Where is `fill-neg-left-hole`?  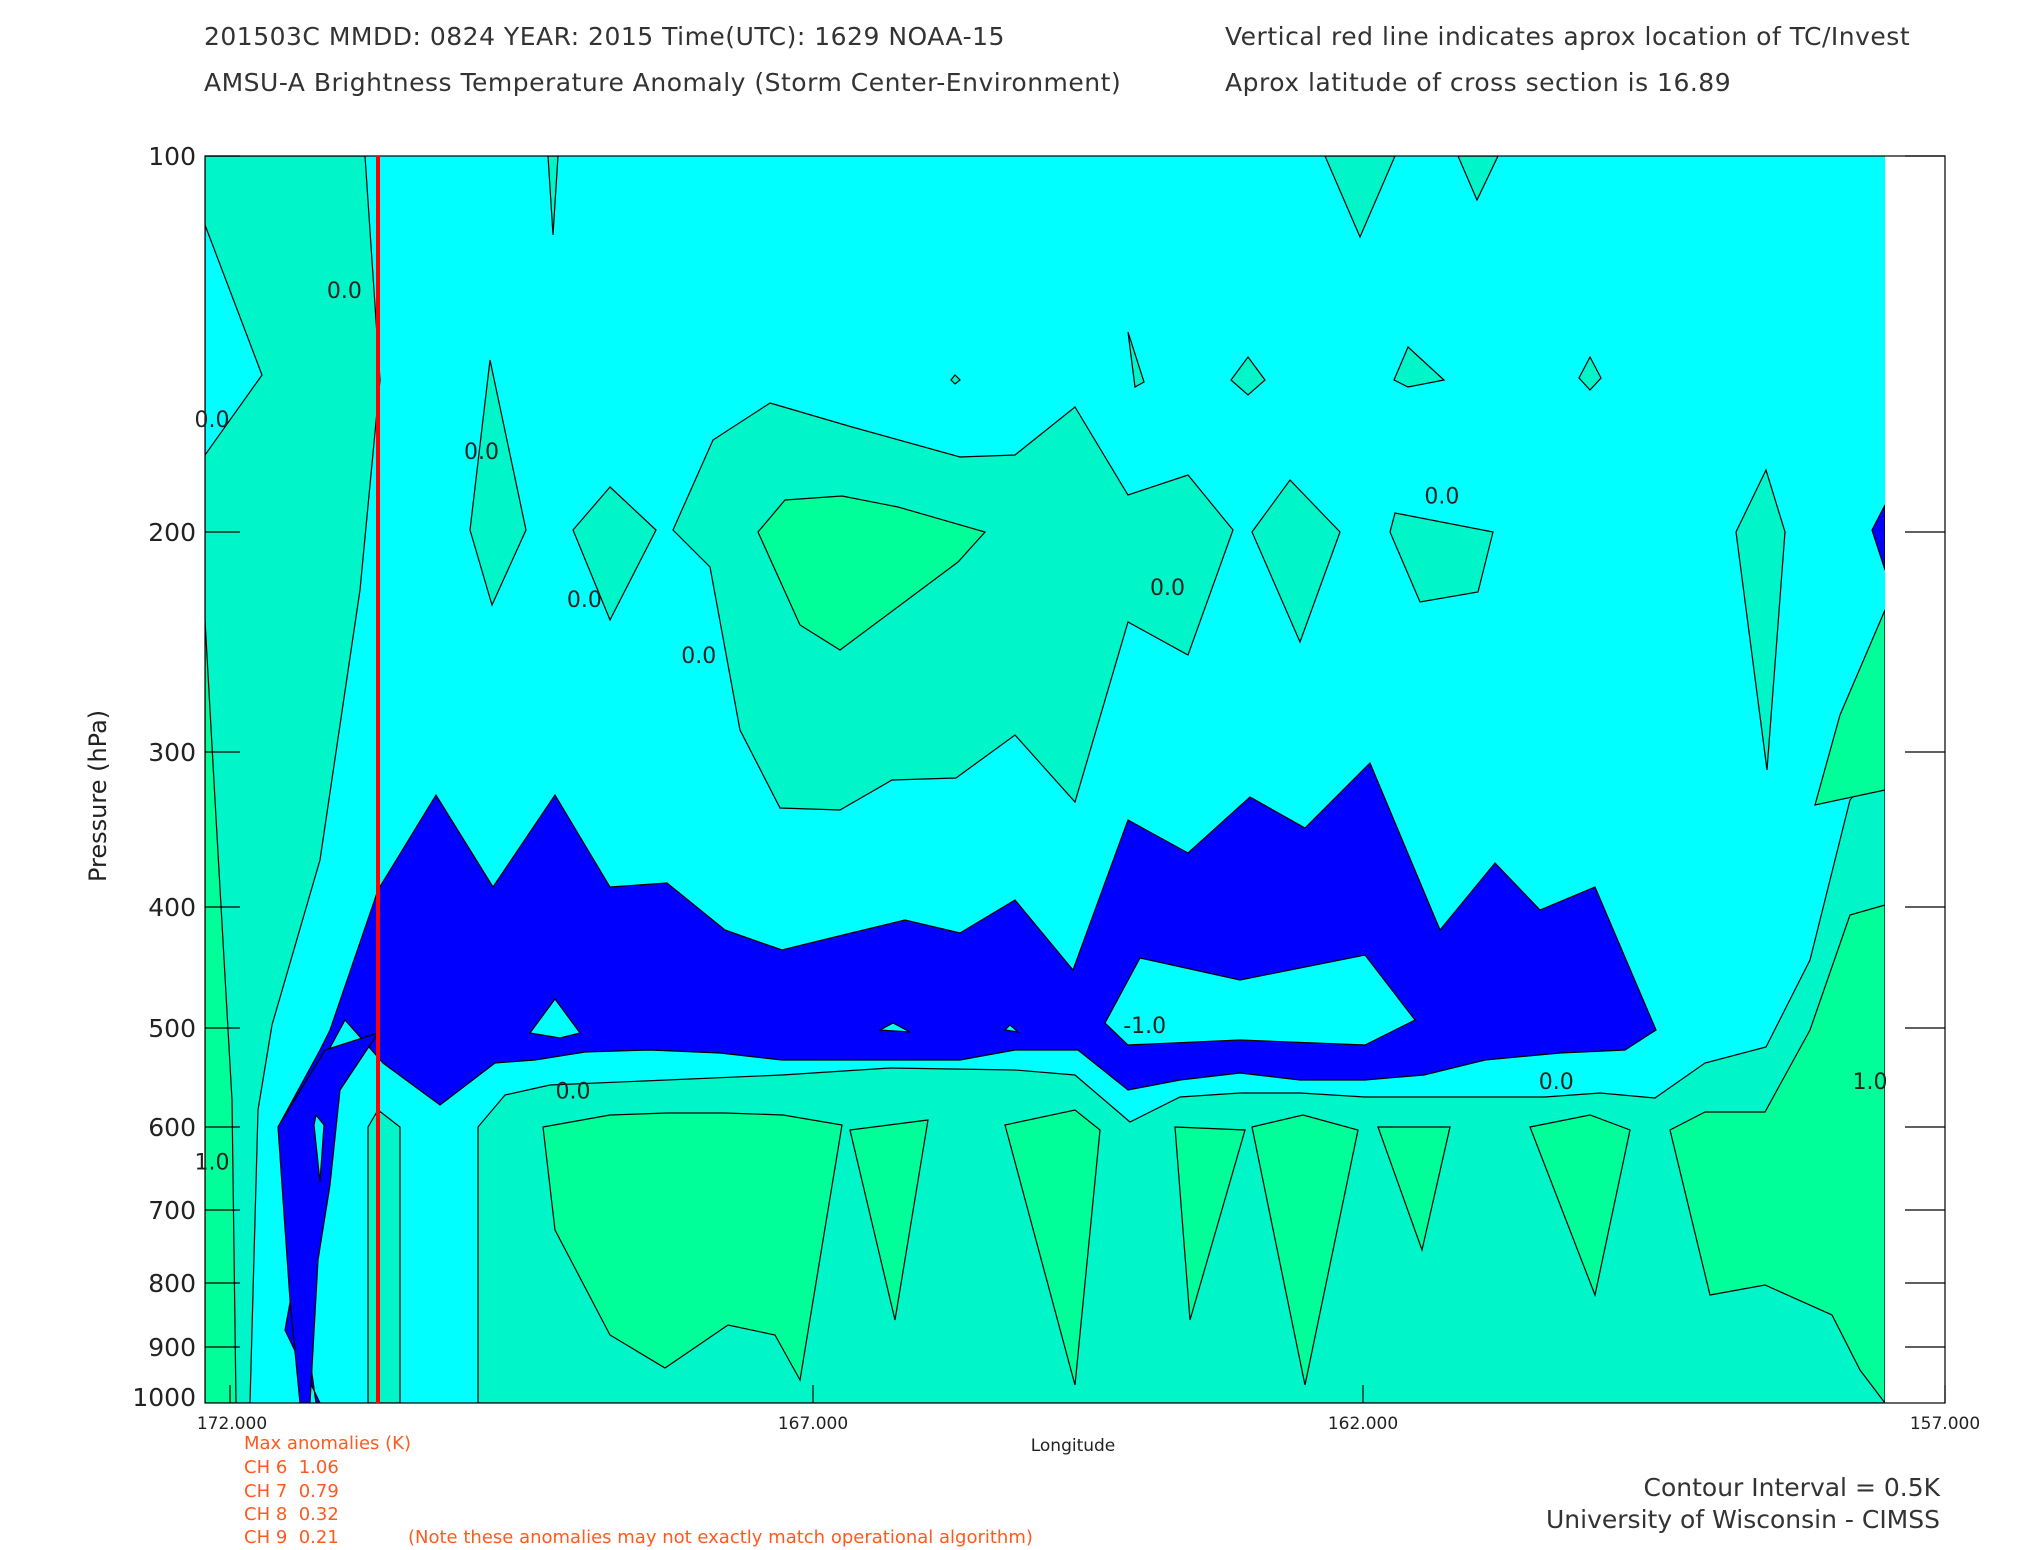
fill-neg-left-hole is located at coordinates (319, 1148).